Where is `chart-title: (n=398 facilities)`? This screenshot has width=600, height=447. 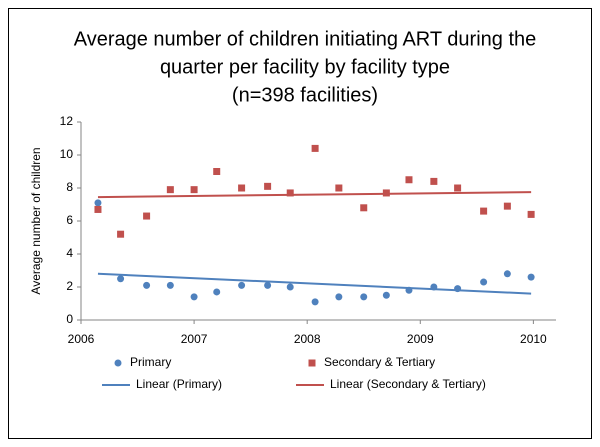 chart-title: (n=398 facilities) is located at coordinates (305, 95).